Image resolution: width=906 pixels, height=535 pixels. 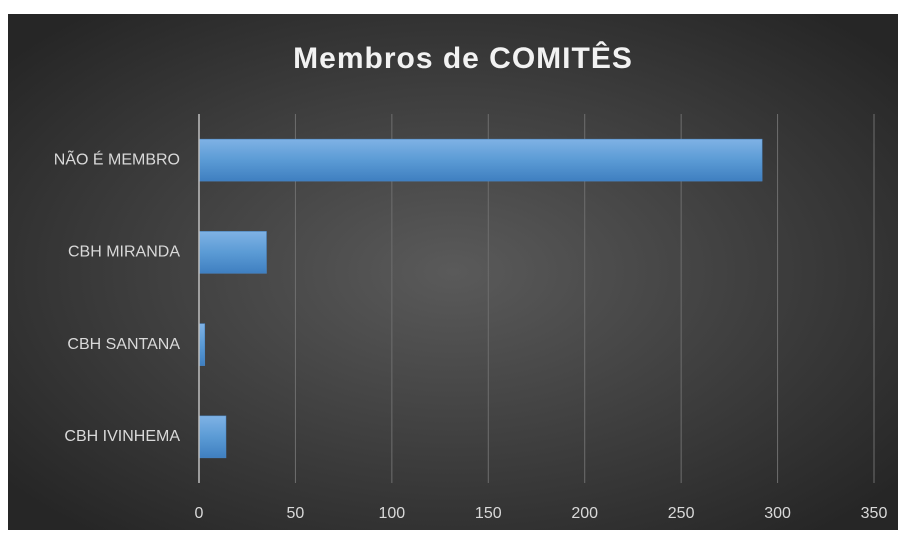 I want to click on y-tick-label: NÃO É MEMBRO, so click(x=117, y=158).